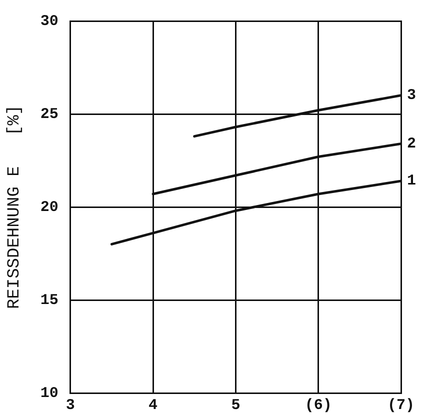  I want to click on y-tick-label: 20, so click(49, 207).